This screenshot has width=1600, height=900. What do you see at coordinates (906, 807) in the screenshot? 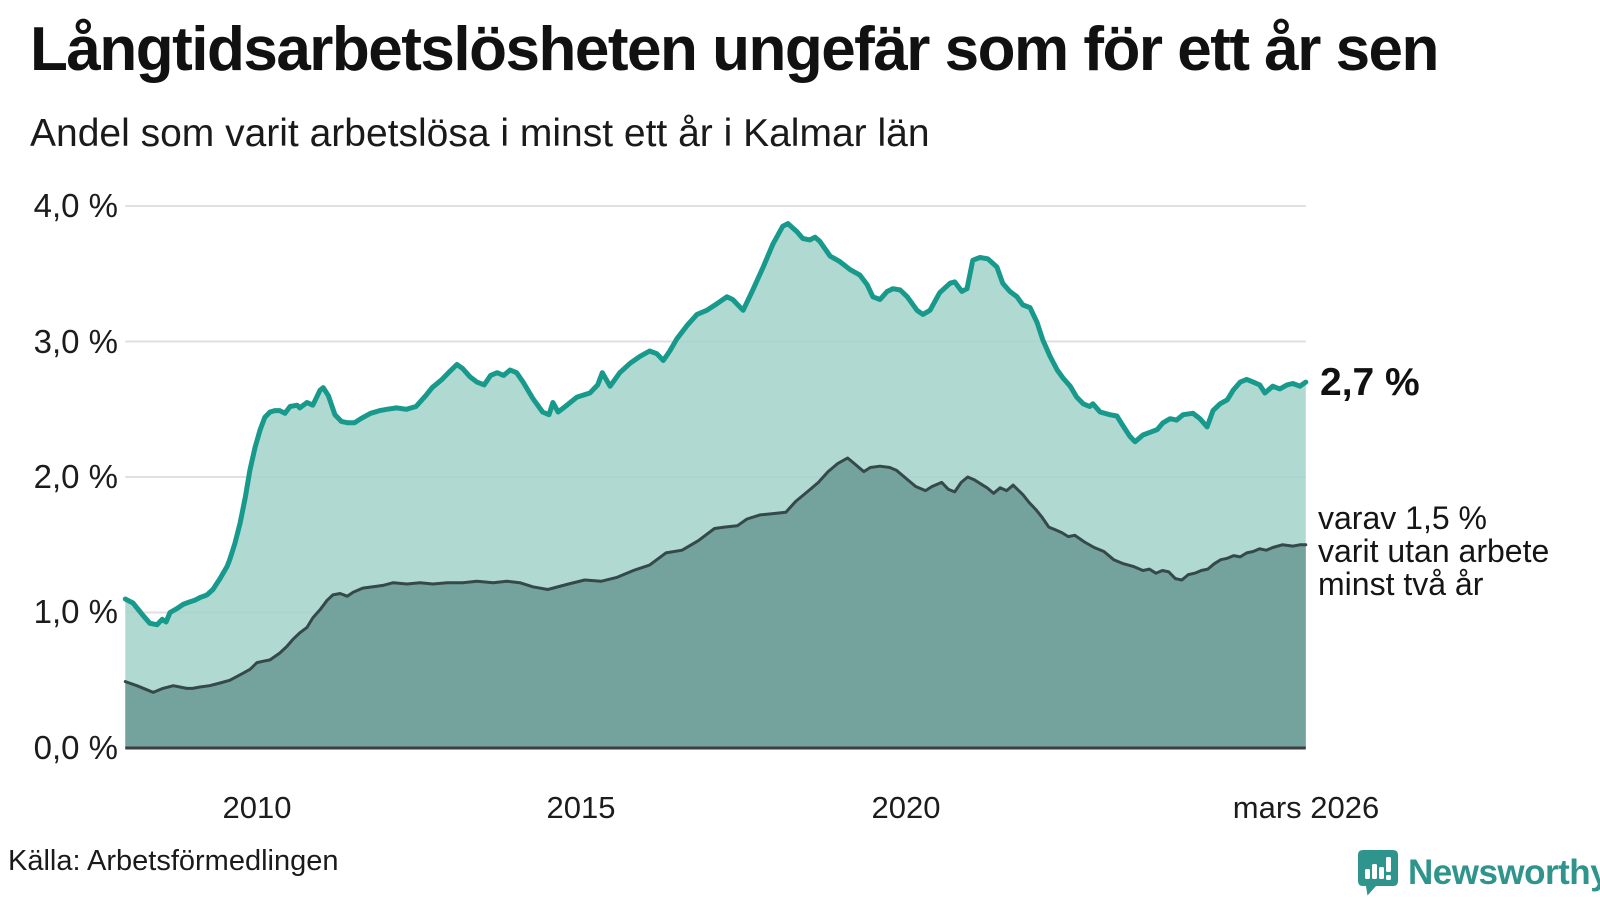
I see `x-tick-label-2020: 2020` at bounding box center [906, 807].